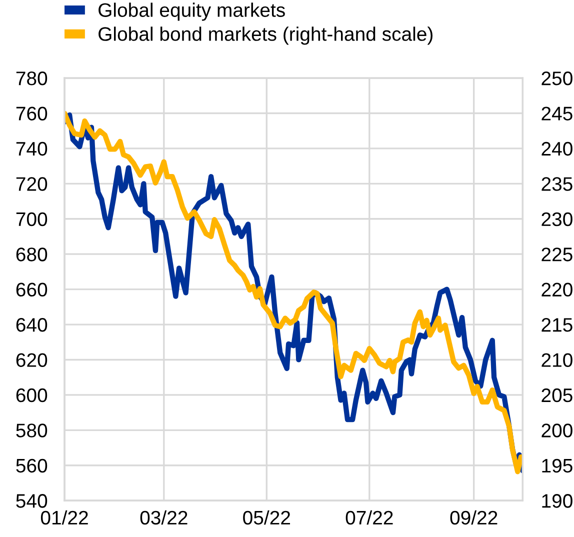 This screenshot has height=537, width=574. Describe the element at coordinates (557, 431) in the screenshot. I see `y2-tick-label: 200` at that location.